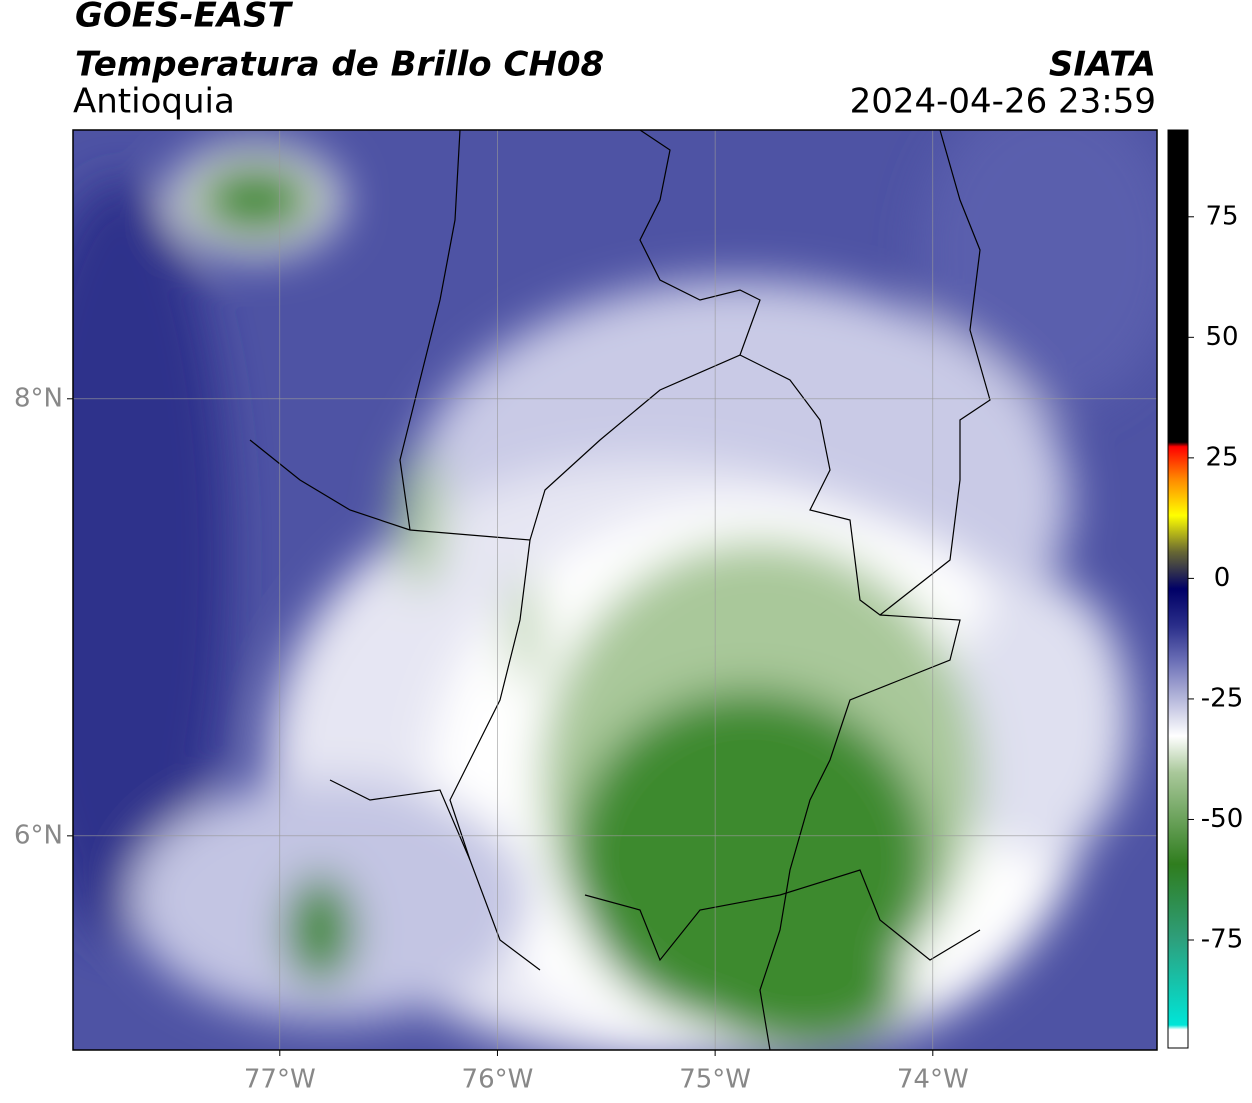 This screenshot has width=1252, height=1103. What do you see at coordinates (38, 398) in the screenshot?
I see `y-tick-label: 8°N` at bounding box center [38, 398].